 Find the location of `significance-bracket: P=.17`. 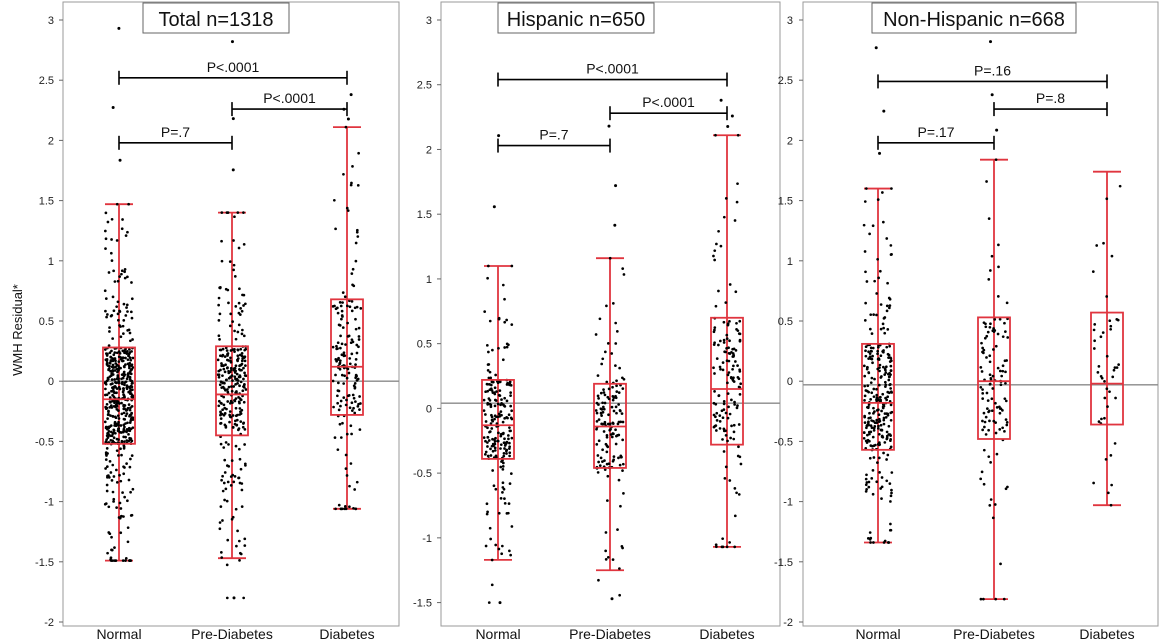

significance-bracket: P=.17 is located at coordinates (936, 137).